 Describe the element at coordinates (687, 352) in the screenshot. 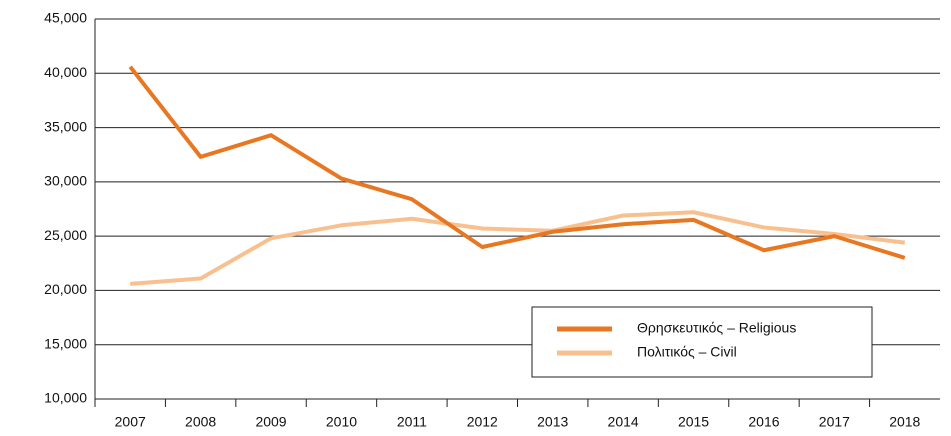

I see `legend-label: Πολιτικός – Civil` at that location.